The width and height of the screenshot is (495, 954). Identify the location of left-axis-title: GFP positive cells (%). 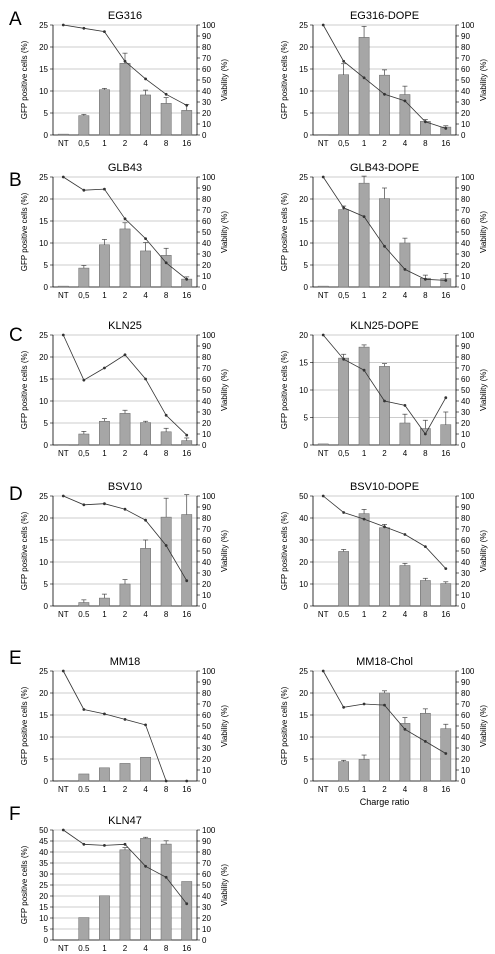
(24, 550).